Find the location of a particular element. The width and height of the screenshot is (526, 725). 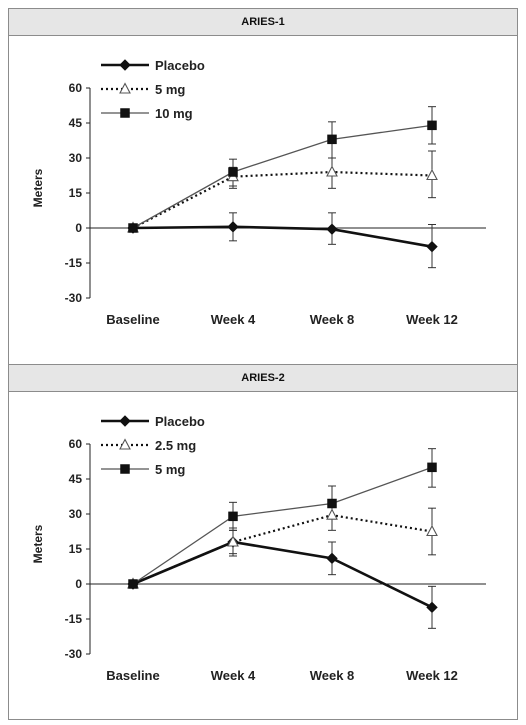

series-points-2-5-mg is located at coordinates (282, 548).